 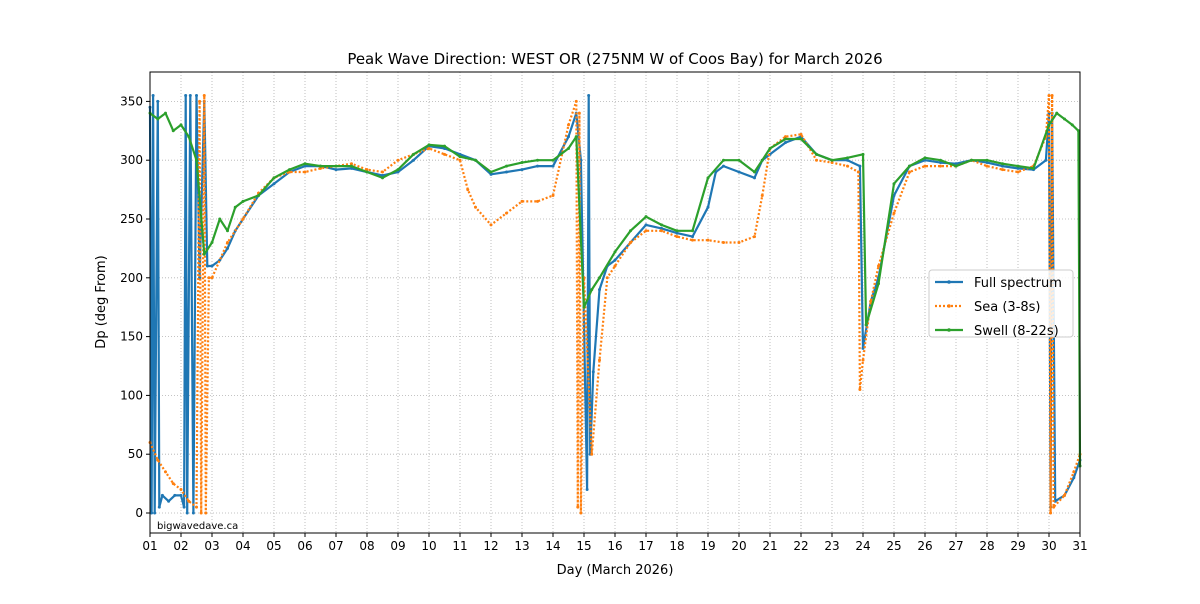 I want to click on x-tick-label: 13, so click(x=521, y=546).